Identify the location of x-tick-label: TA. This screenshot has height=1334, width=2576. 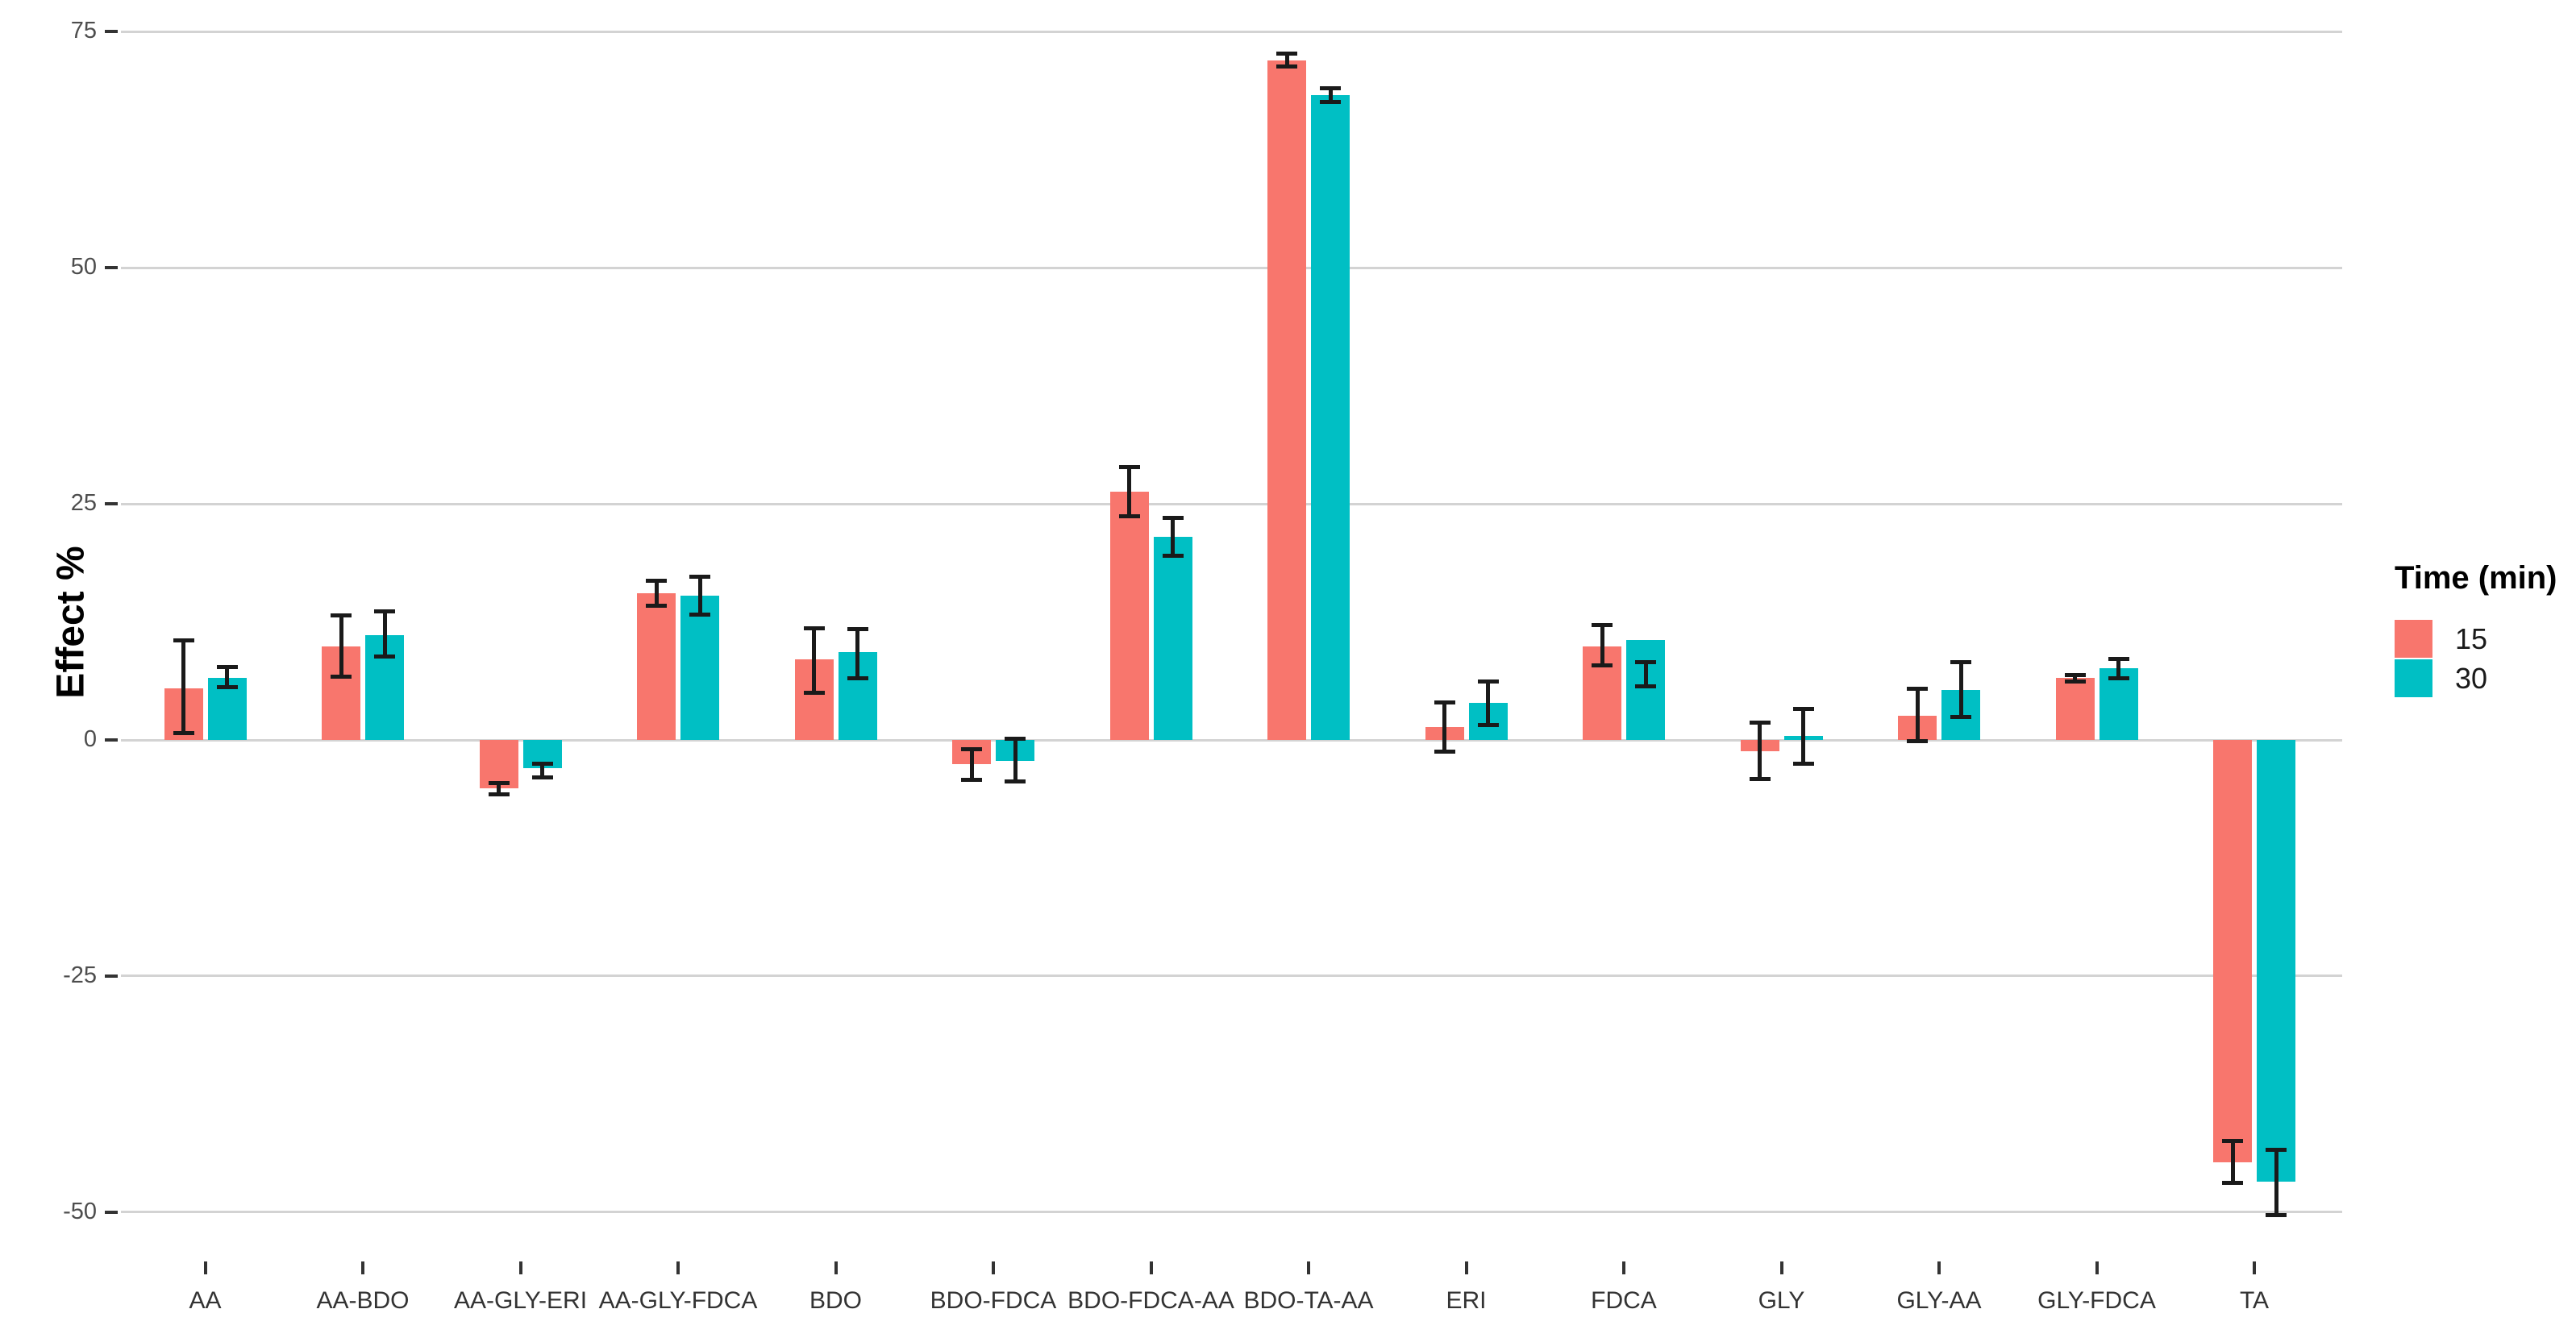
(2254, 1300).